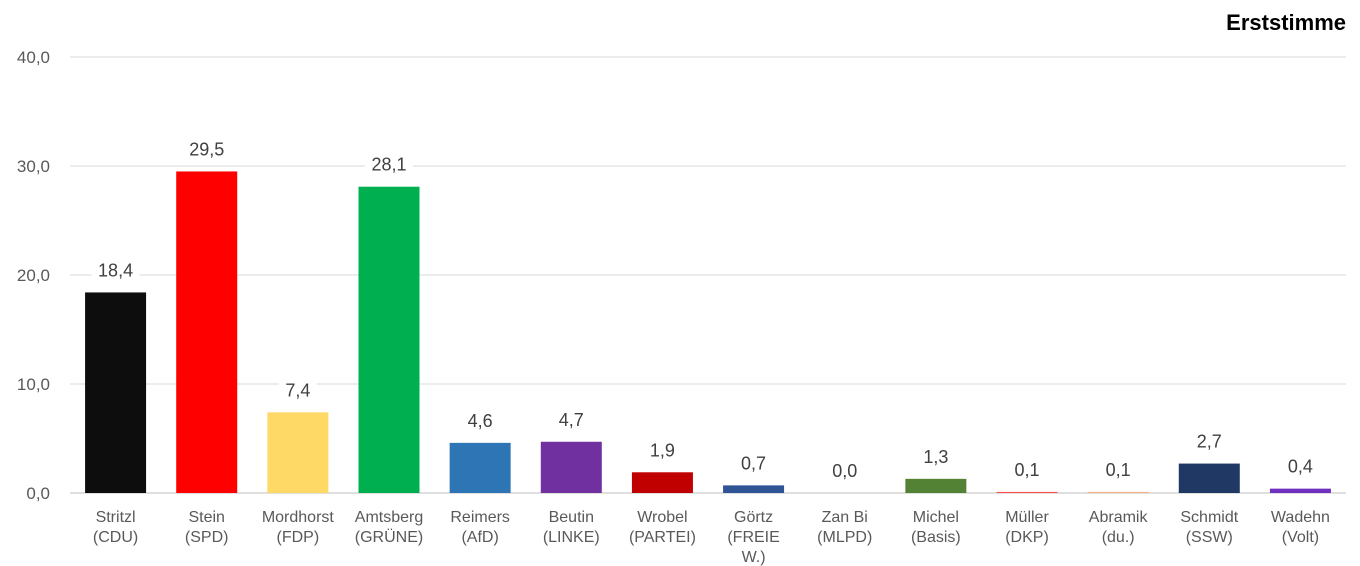 Image resolution: width=1360 pixels, height=566 pixels. What do you see at coordinates (389, 517) in the screenshot?
I see `category-label: Amtsberg` at bounding box center [389, 517].